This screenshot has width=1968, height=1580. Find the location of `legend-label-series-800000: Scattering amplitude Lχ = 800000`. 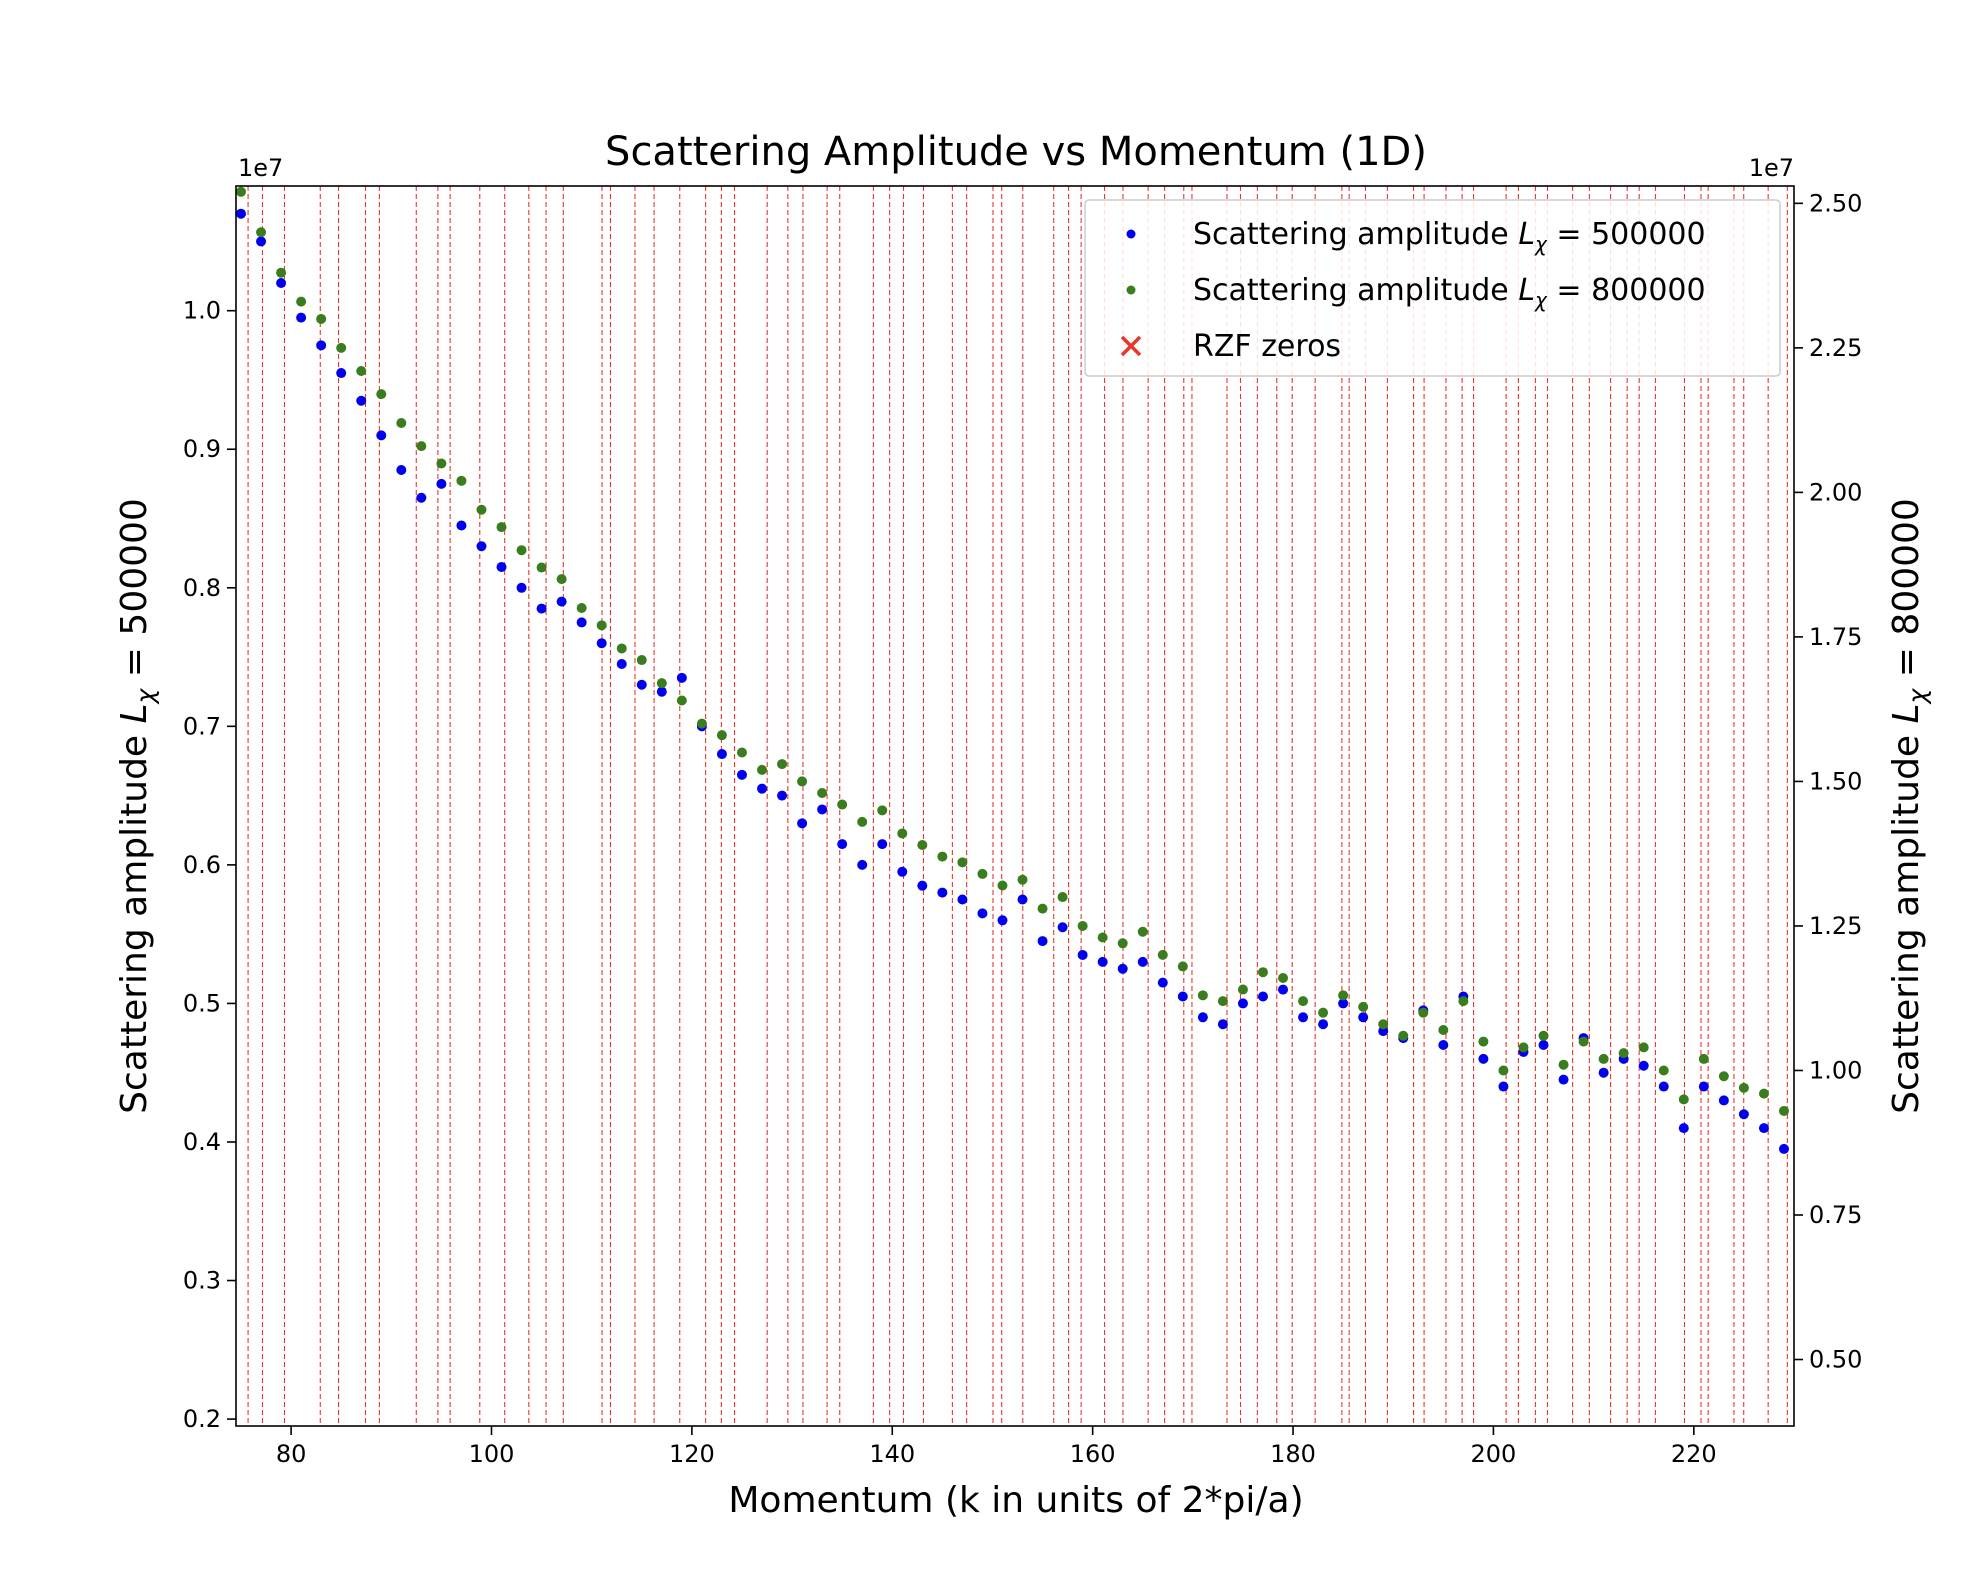

legend-label-series-800000: Scattering amplitude Lχ = 800000 is located at coordinates (1449, 292).